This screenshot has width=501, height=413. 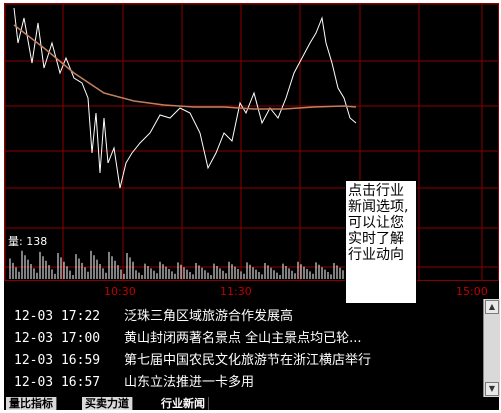 I want to click on scroll-up-button: ▲, so click(x=492, y=307).